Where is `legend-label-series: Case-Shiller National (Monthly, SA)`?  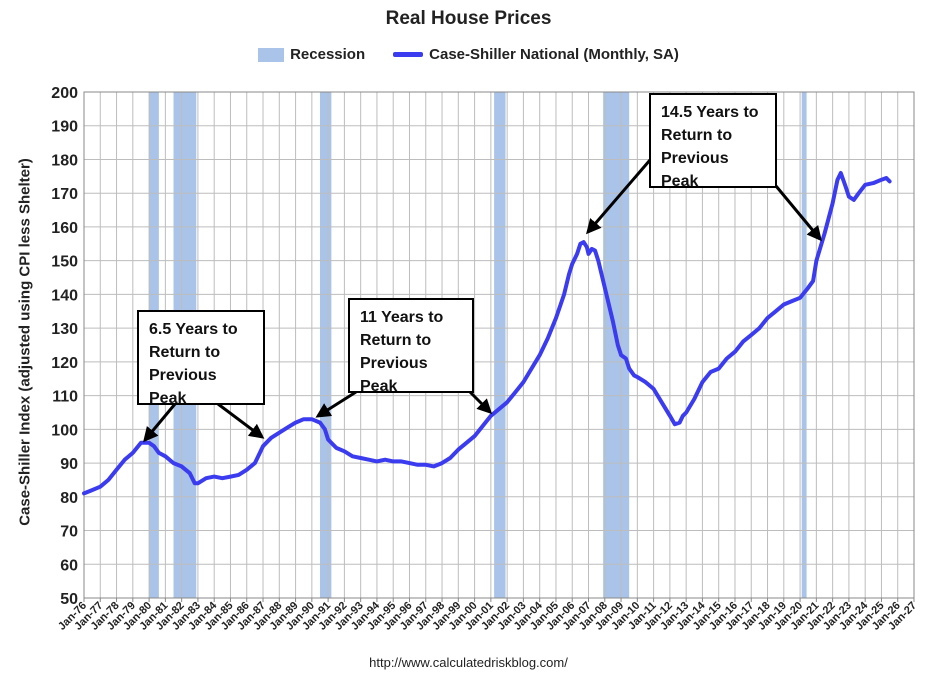
legend-label-series: Case-Shiller National (Monthly, SA) is located at coordinates (554, 54).